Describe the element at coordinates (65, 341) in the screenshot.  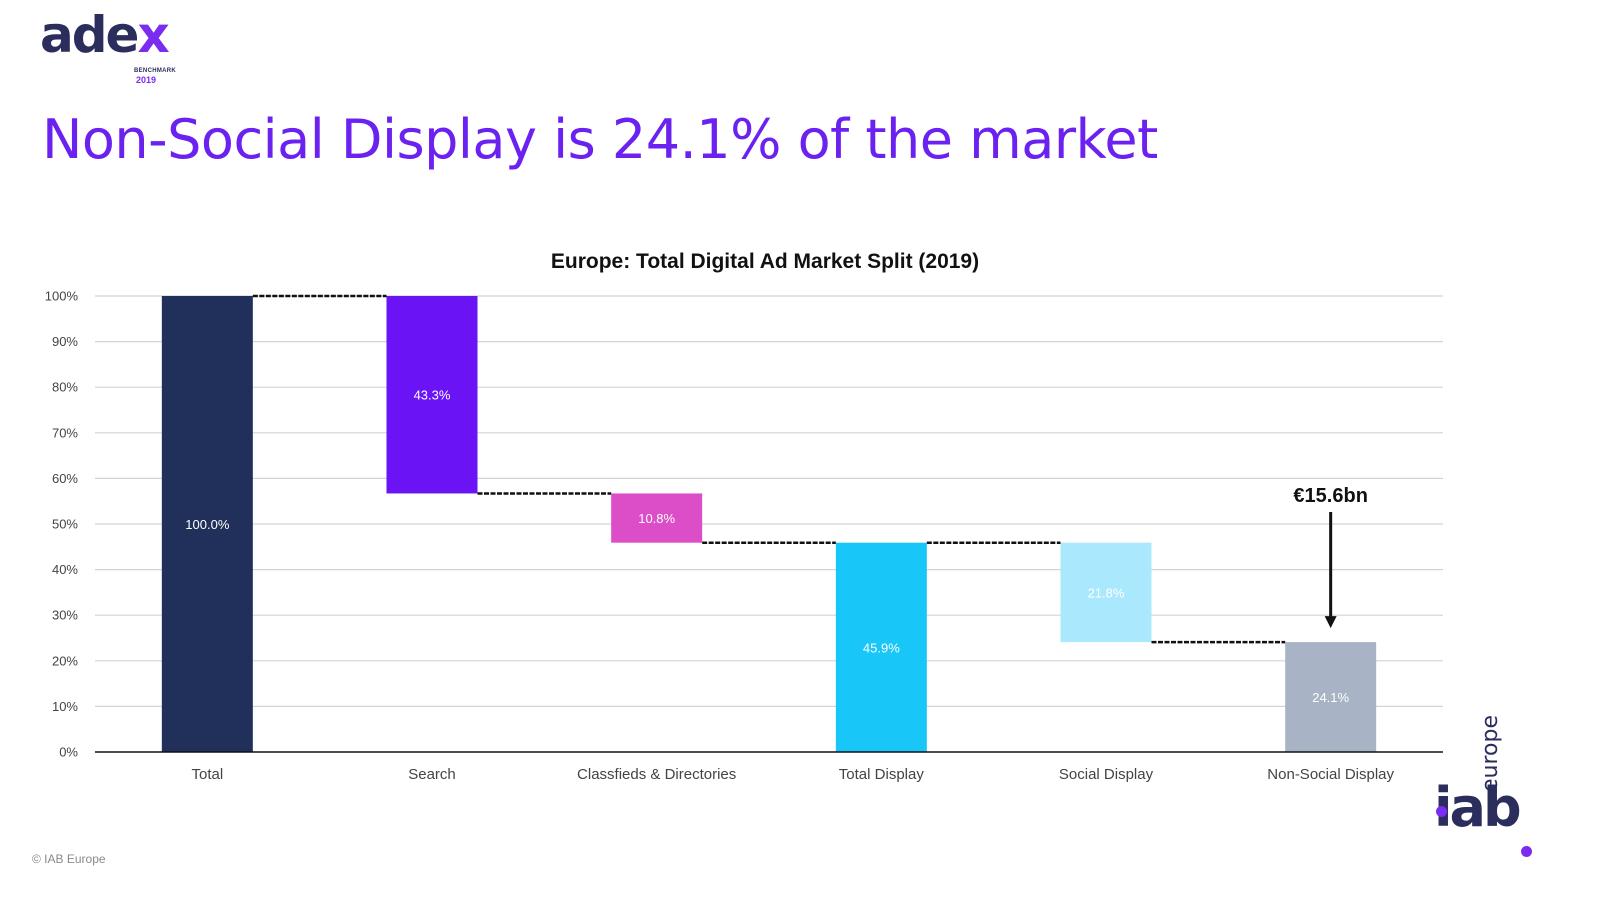
I see `y-tick-label: 90%` at that location.